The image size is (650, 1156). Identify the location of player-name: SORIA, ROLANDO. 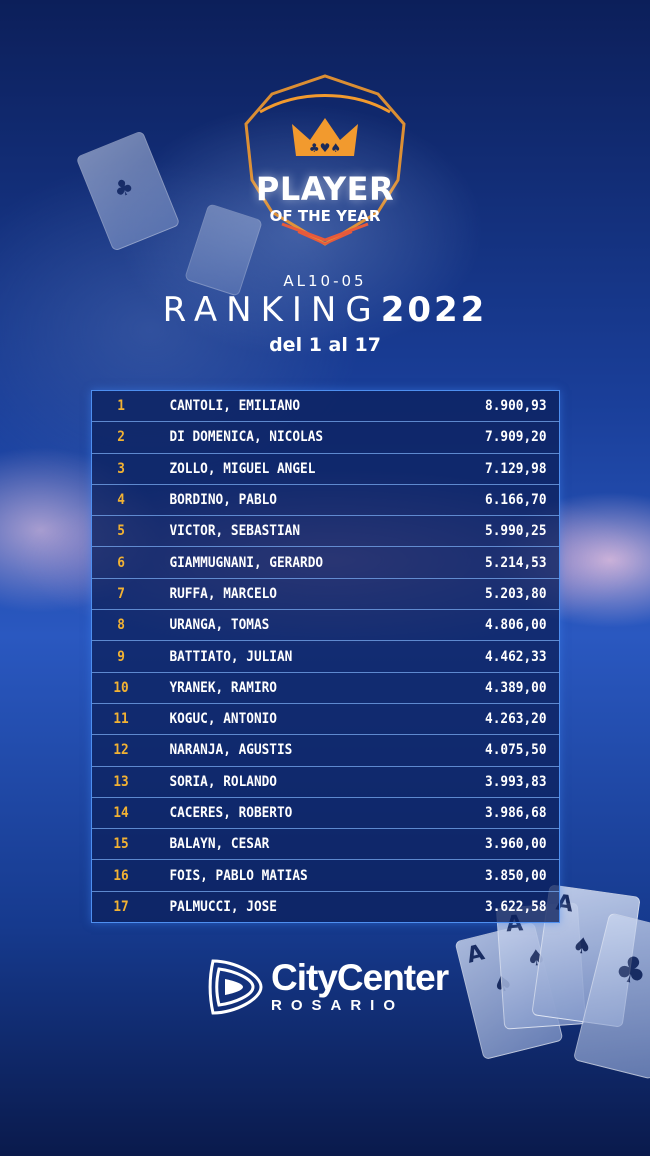
(223, 781).